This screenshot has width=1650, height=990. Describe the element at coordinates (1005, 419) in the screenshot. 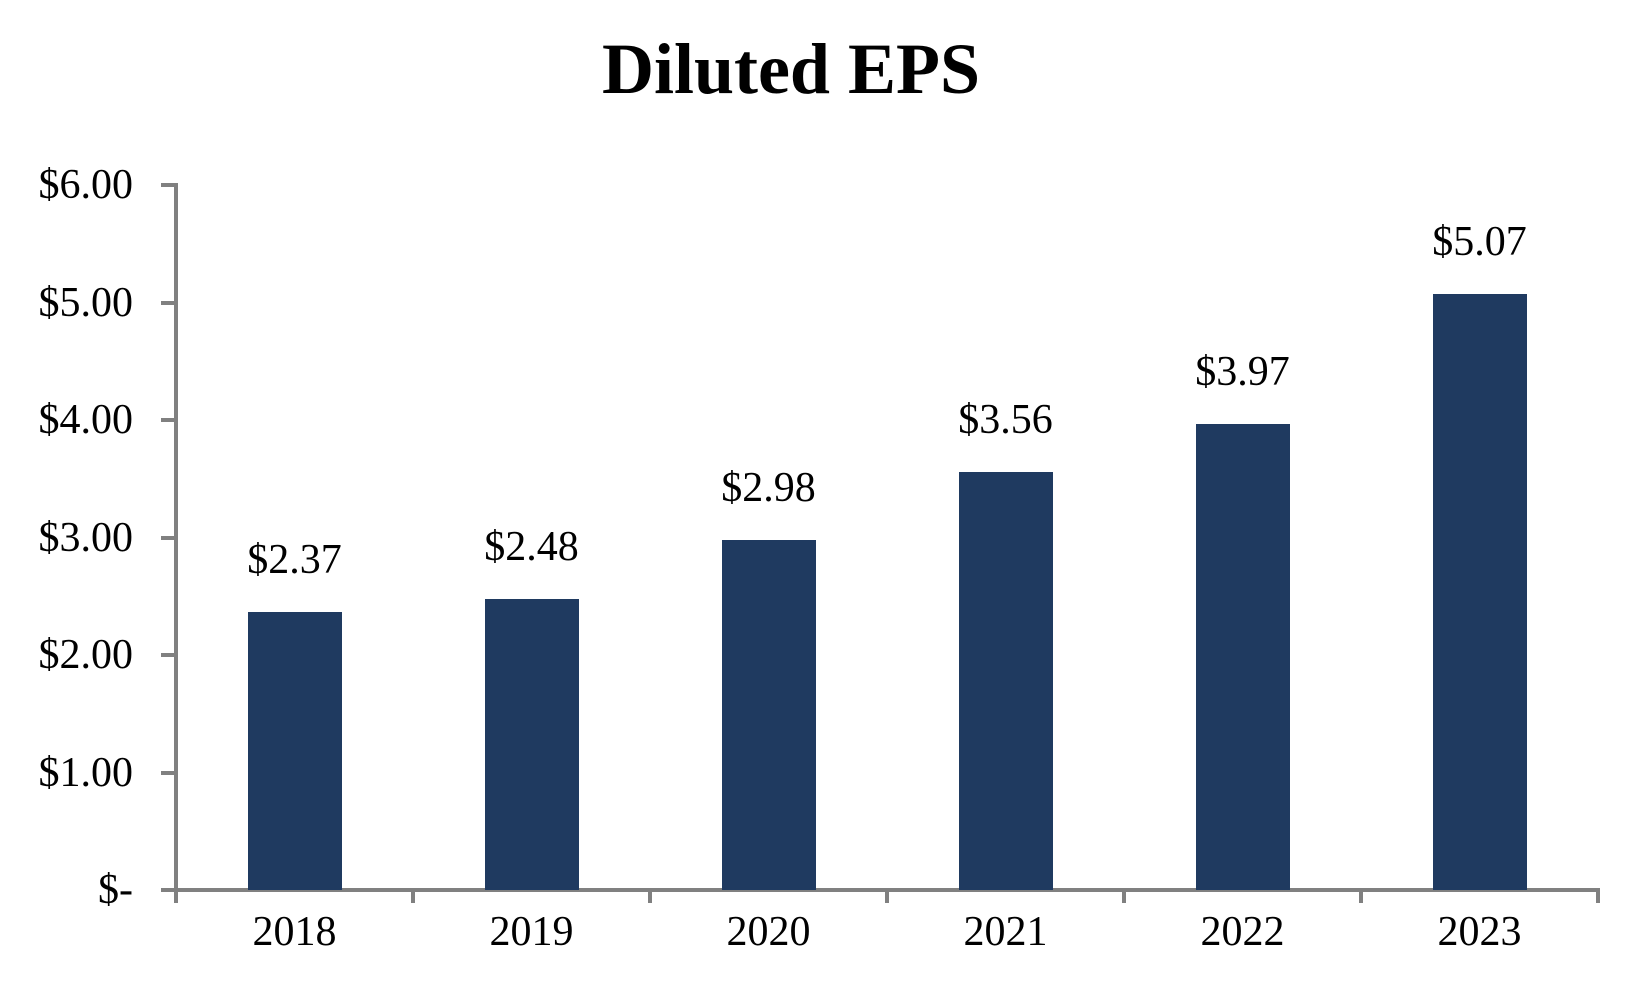

I see `bar-value-label: $3.56` at that location.